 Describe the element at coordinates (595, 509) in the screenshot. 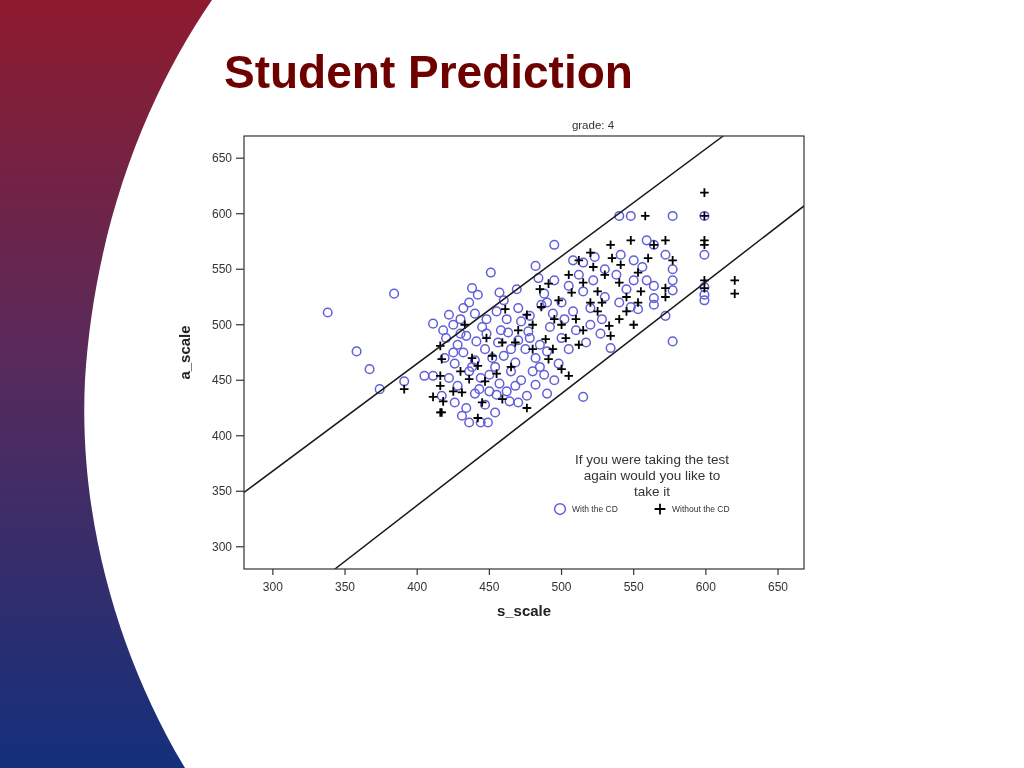

I see `legend-label: With the CD` at that location.